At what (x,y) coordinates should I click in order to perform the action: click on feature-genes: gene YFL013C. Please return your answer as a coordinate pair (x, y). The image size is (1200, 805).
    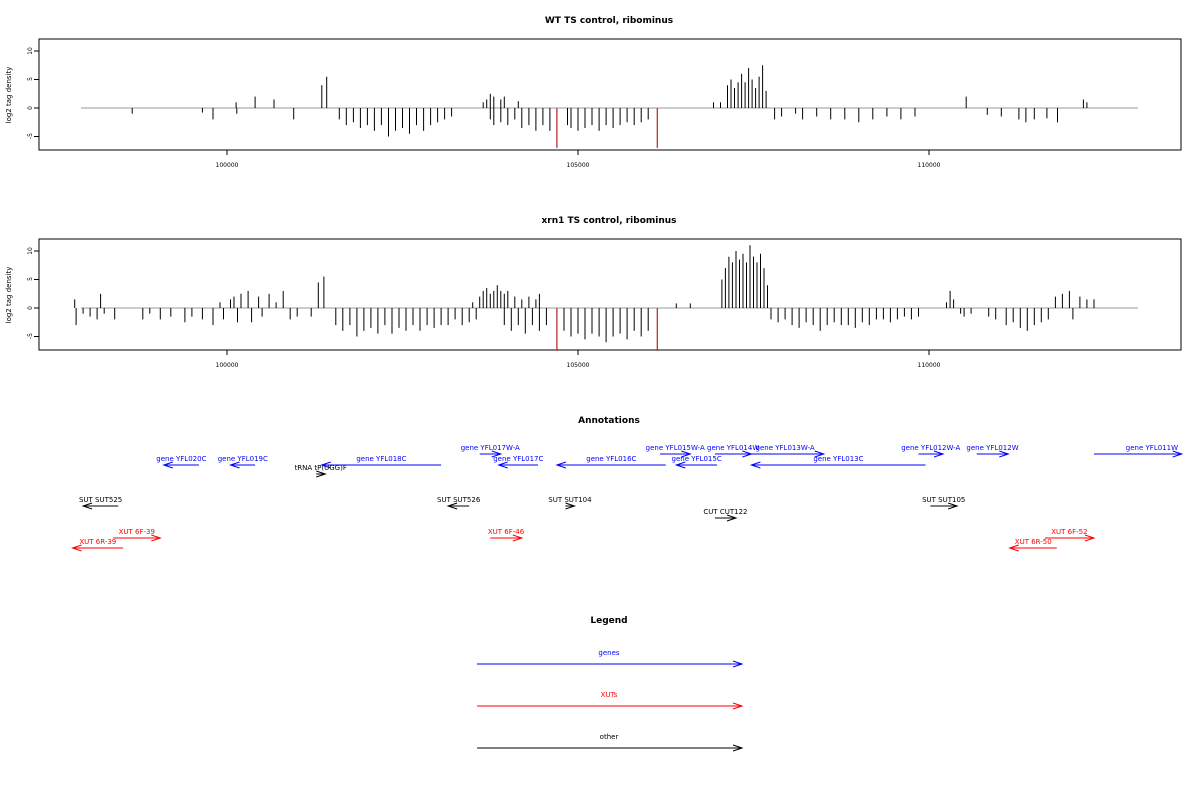
    Looking at the image, I should click on (837, 462).